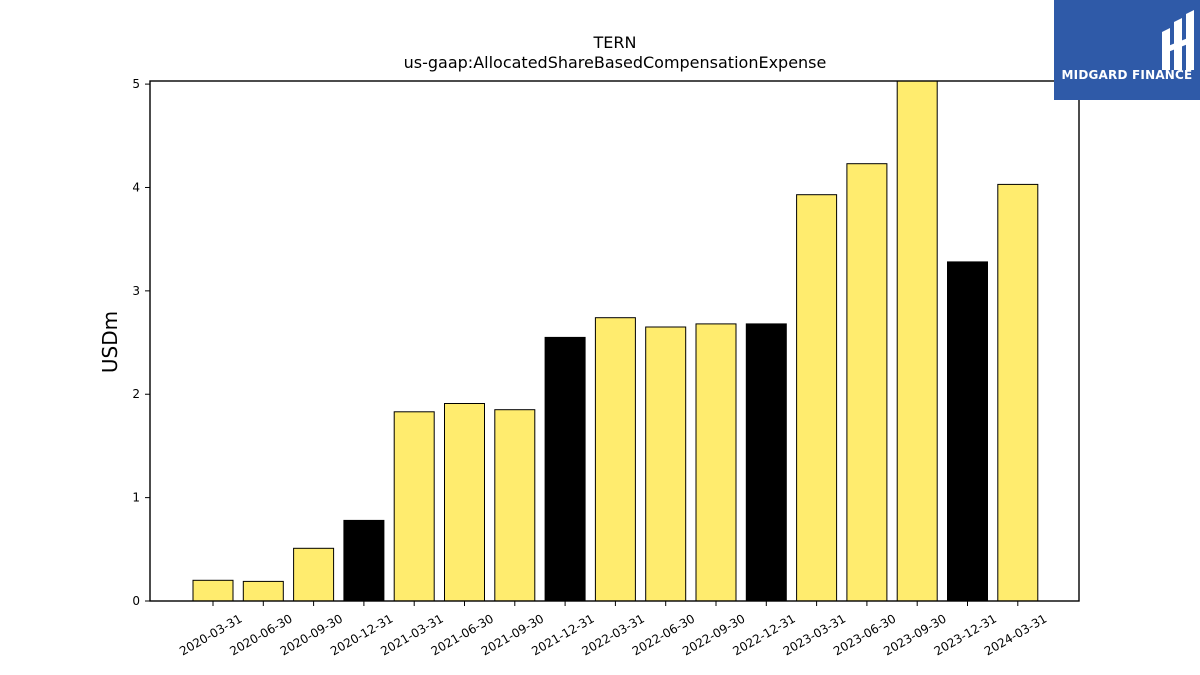 The height and width of the screenshot is (675, 1200). What do you see at coordinates (1127, 50) in the screenshot?
I see `brand-logo: MIDGARD FINANCE` at bounding box center [1127, 50].